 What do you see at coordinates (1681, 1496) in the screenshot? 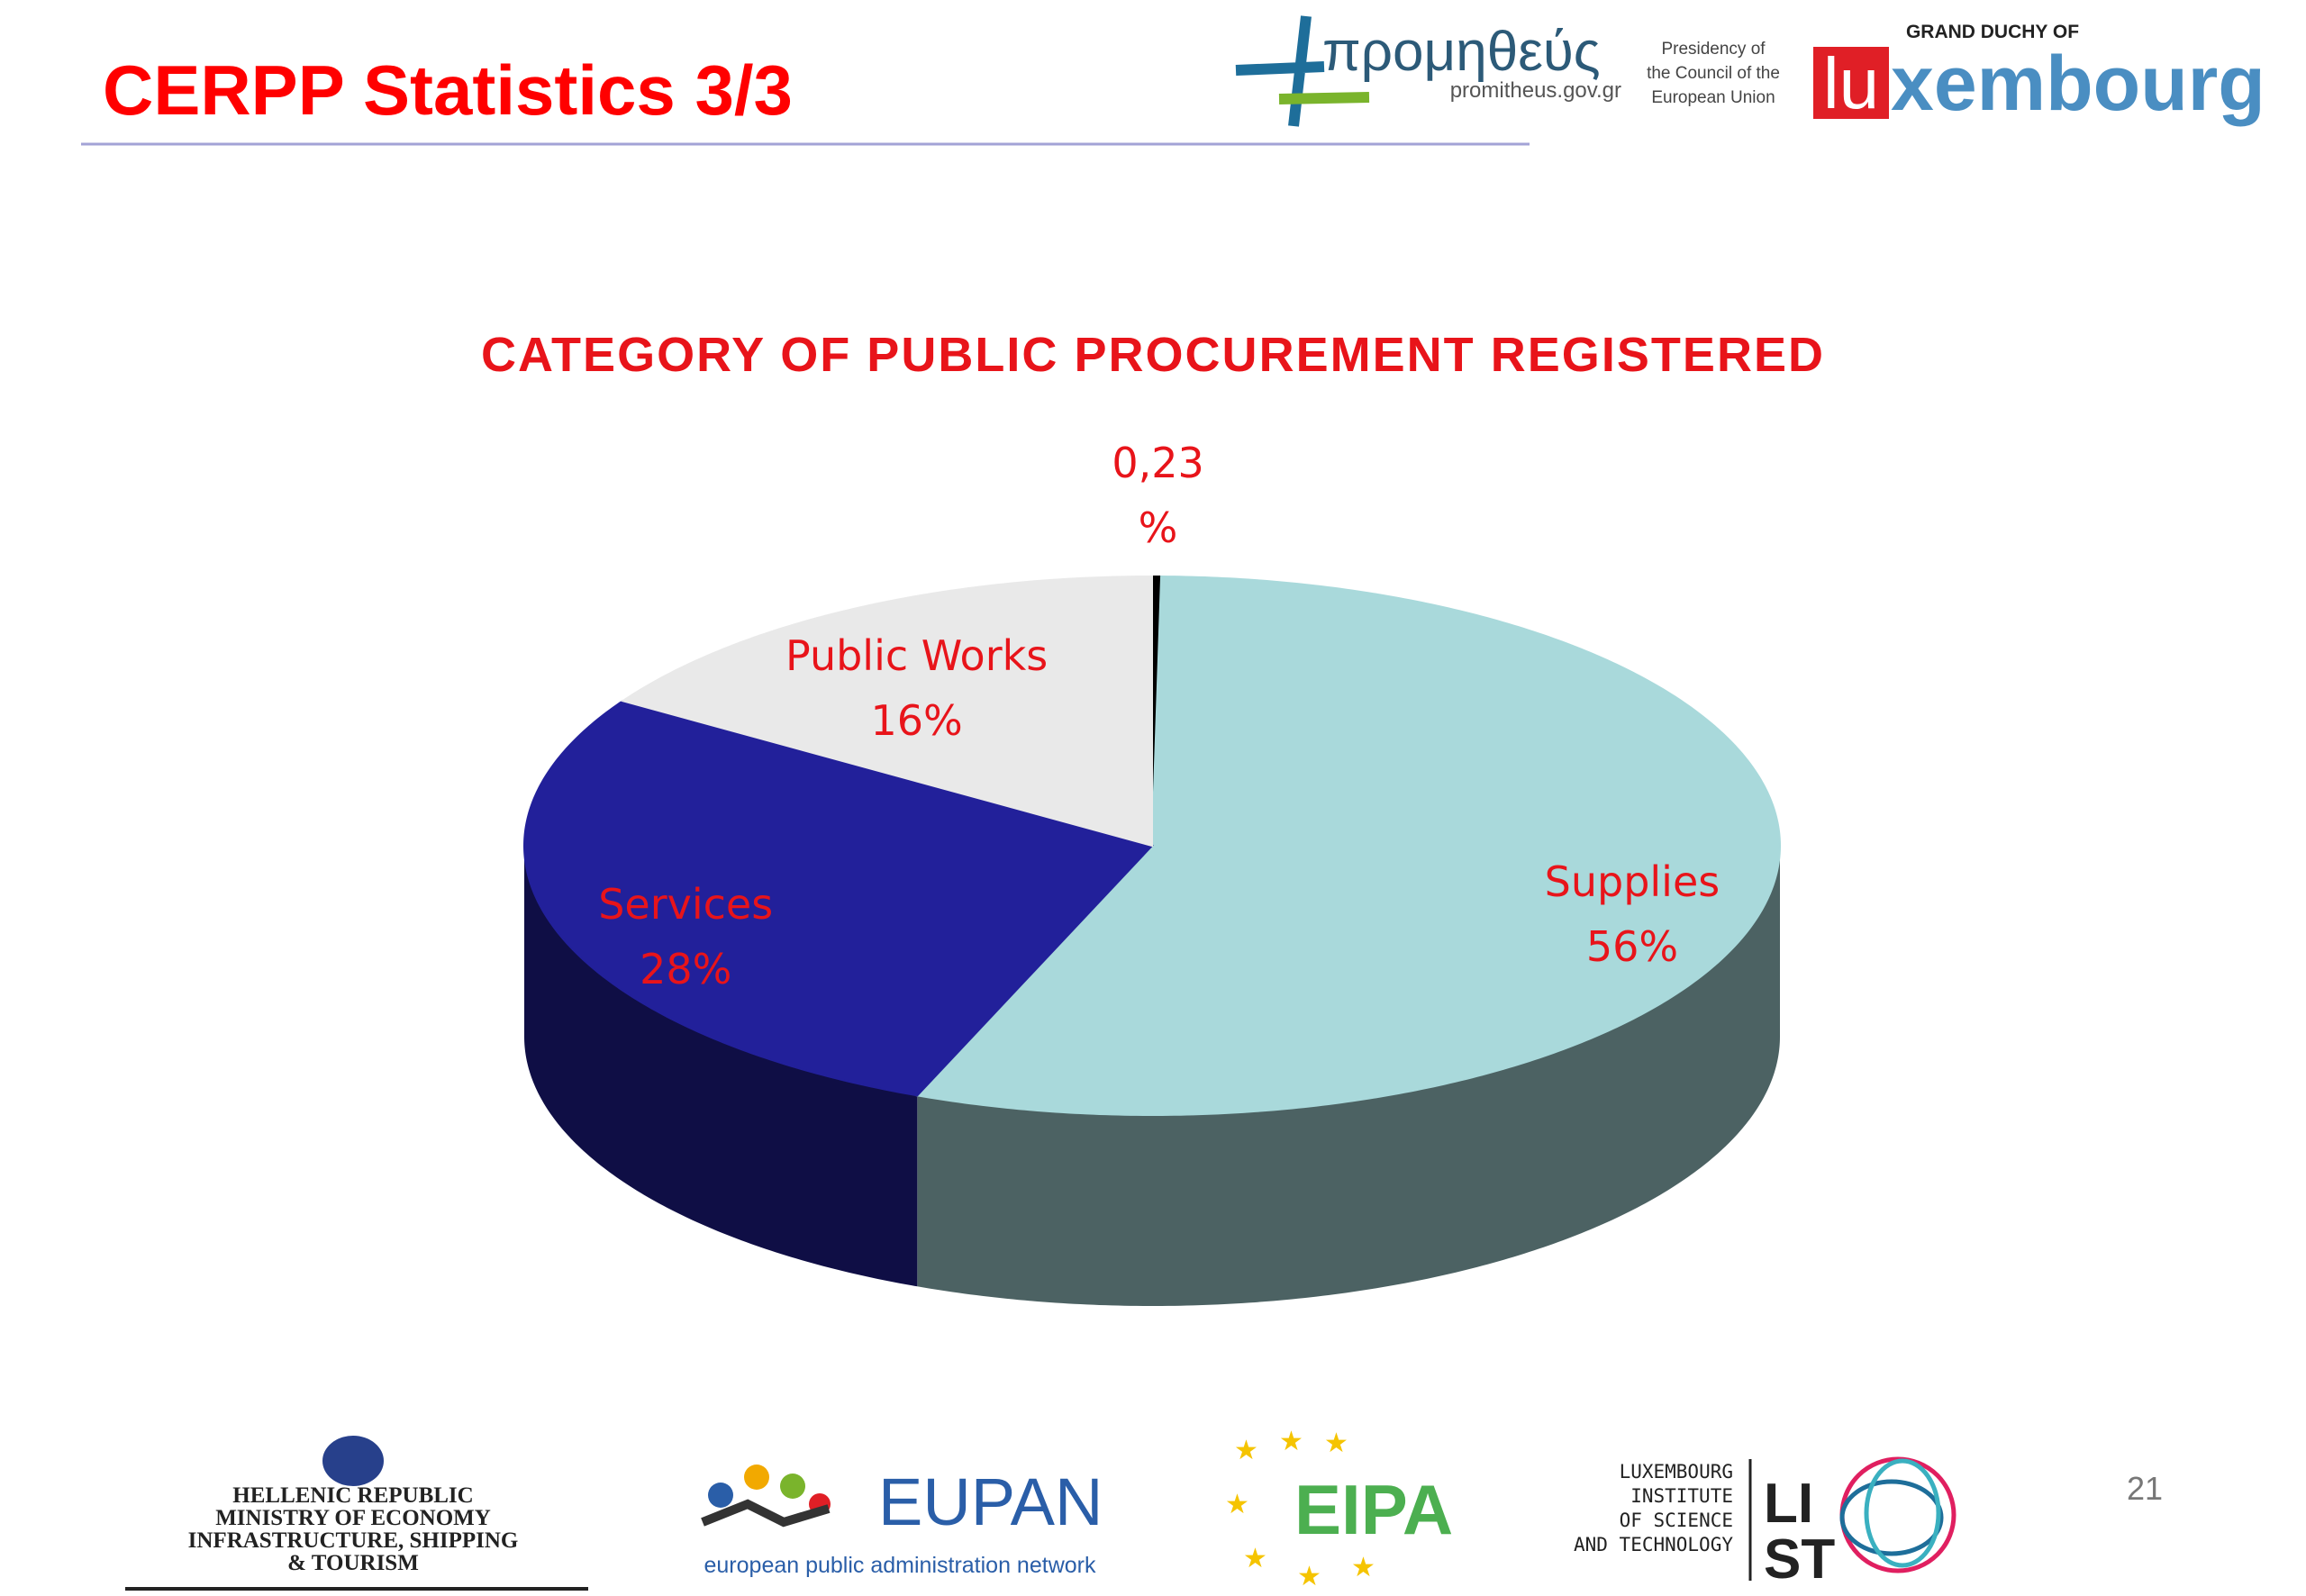
I see `list-line: INSTITUTE` at bounding box center [1681, 1496].